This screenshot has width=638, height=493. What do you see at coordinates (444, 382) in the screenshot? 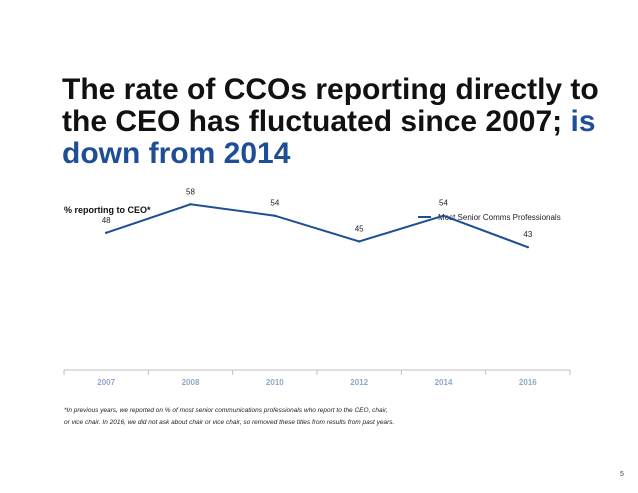
I see `x-tick-label-2014: 2014` at bounding box center [444, 382].